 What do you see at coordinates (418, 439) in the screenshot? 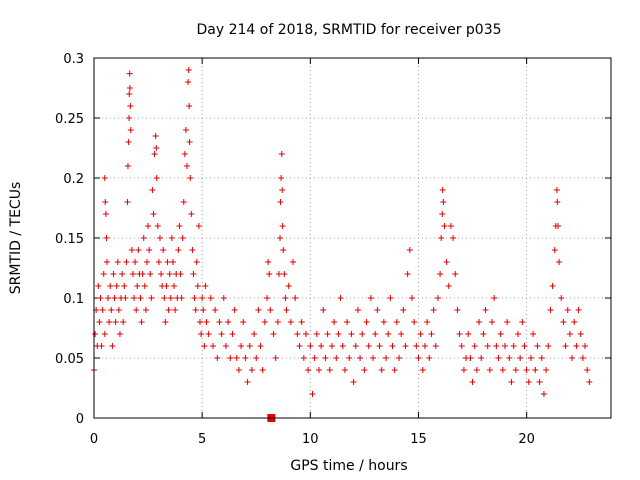
I see `x-tick-label: 15` at bounding box center [418, 439].